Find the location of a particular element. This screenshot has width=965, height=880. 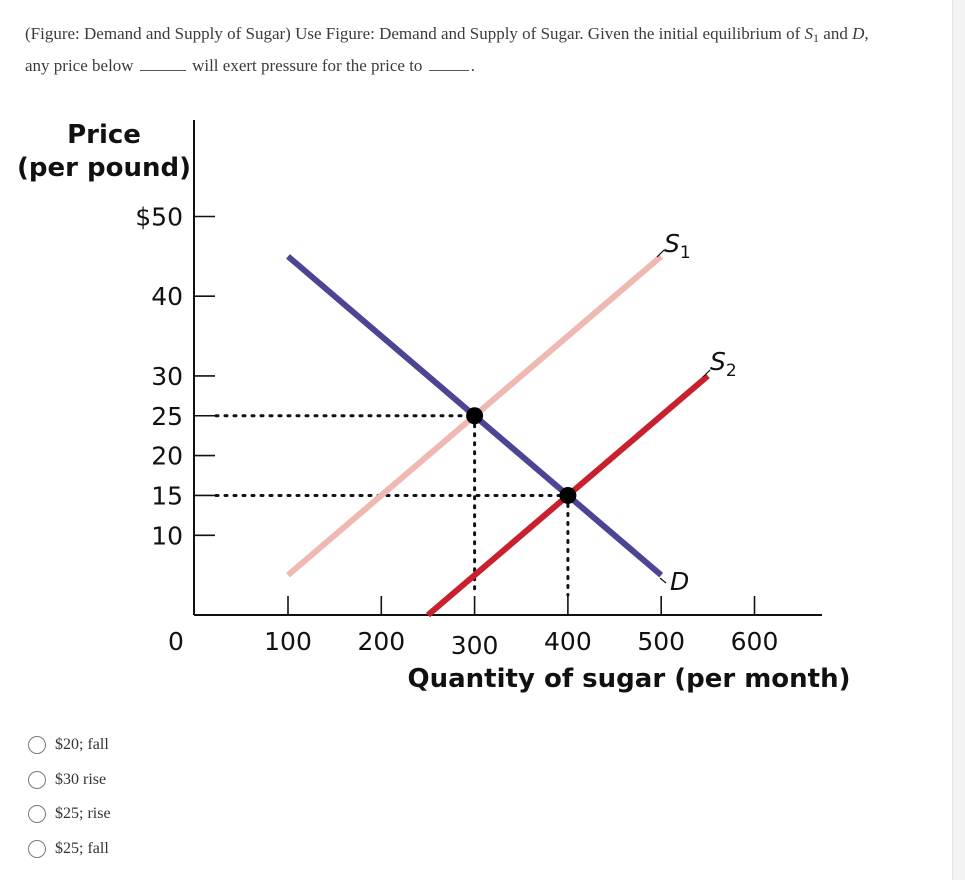

y-tick-label: 25 is located at coordinates (167, 416).